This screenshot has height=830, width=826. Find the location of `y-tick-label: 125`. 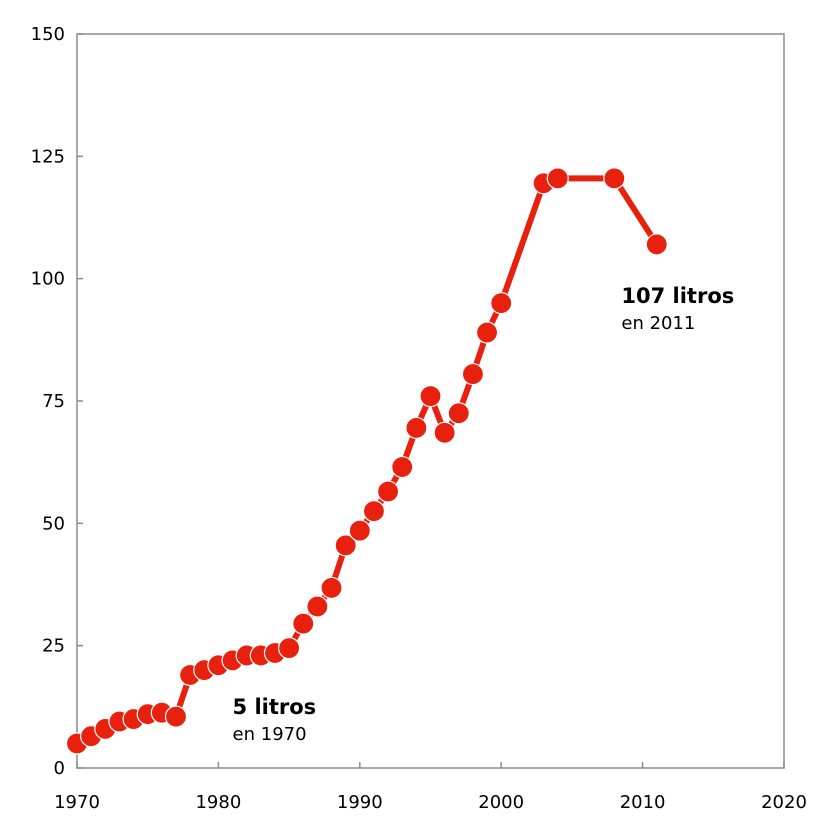

y-tick-label: 125 is located at coordinates (48, 156).